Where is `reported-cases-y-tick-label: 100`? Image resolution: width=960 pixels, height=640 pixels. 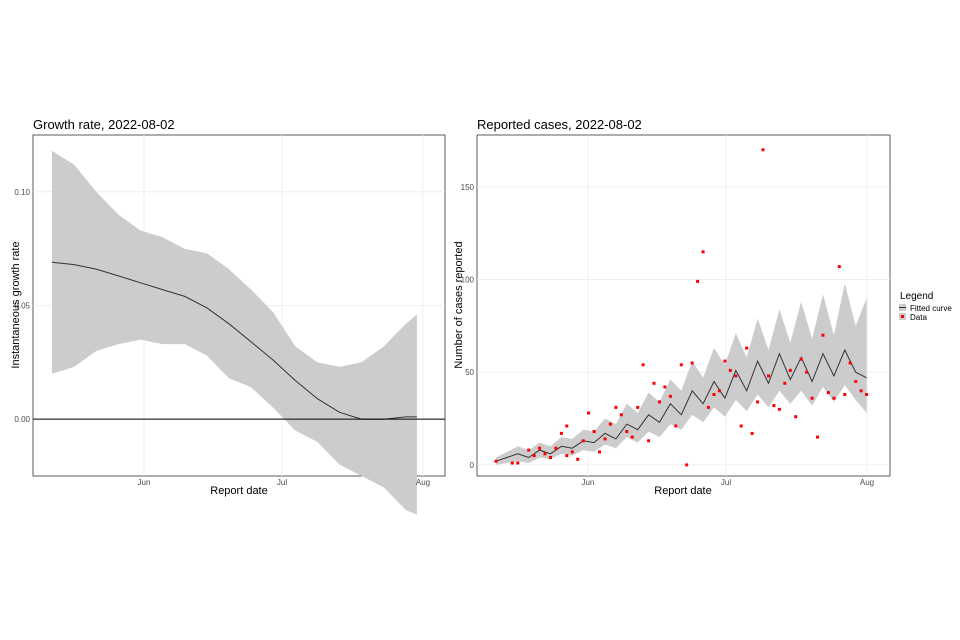
reported-cases-y-tick-label: 100 is located at coordinates (468, 280).